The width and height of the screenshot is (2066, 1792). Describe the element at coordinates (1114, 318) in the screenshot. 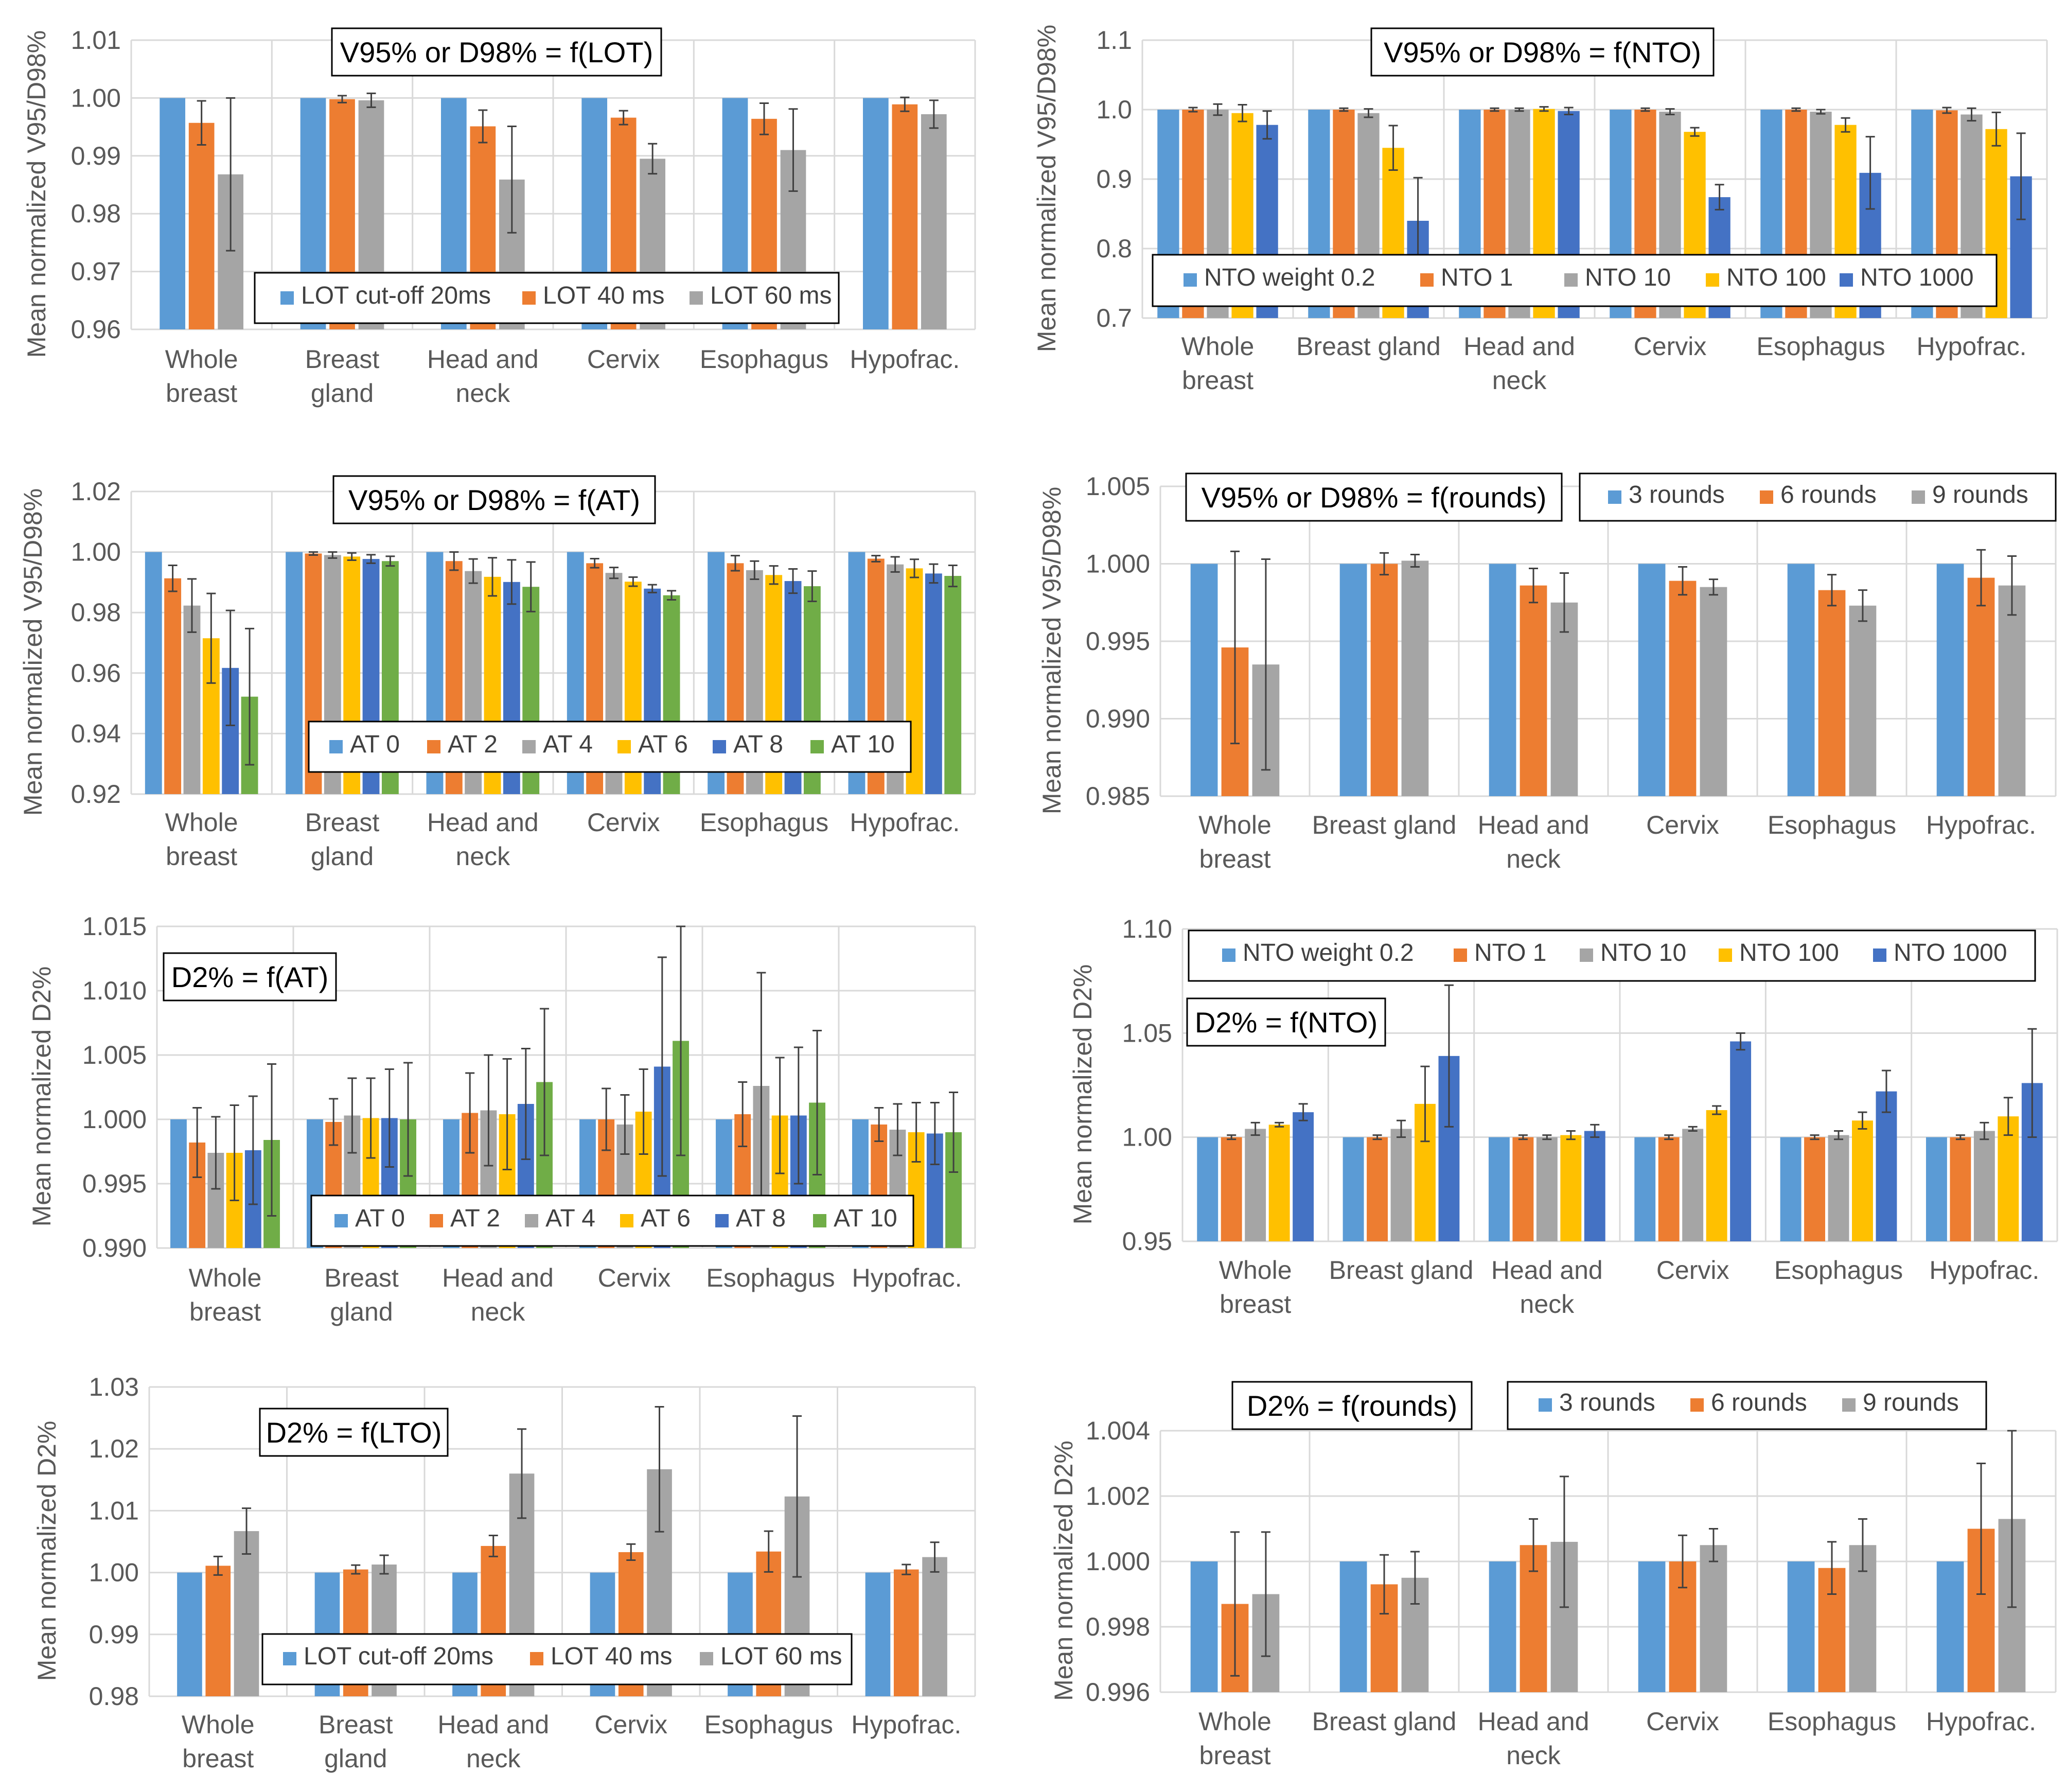

I see `y-tick-label: 0.7` at that location.